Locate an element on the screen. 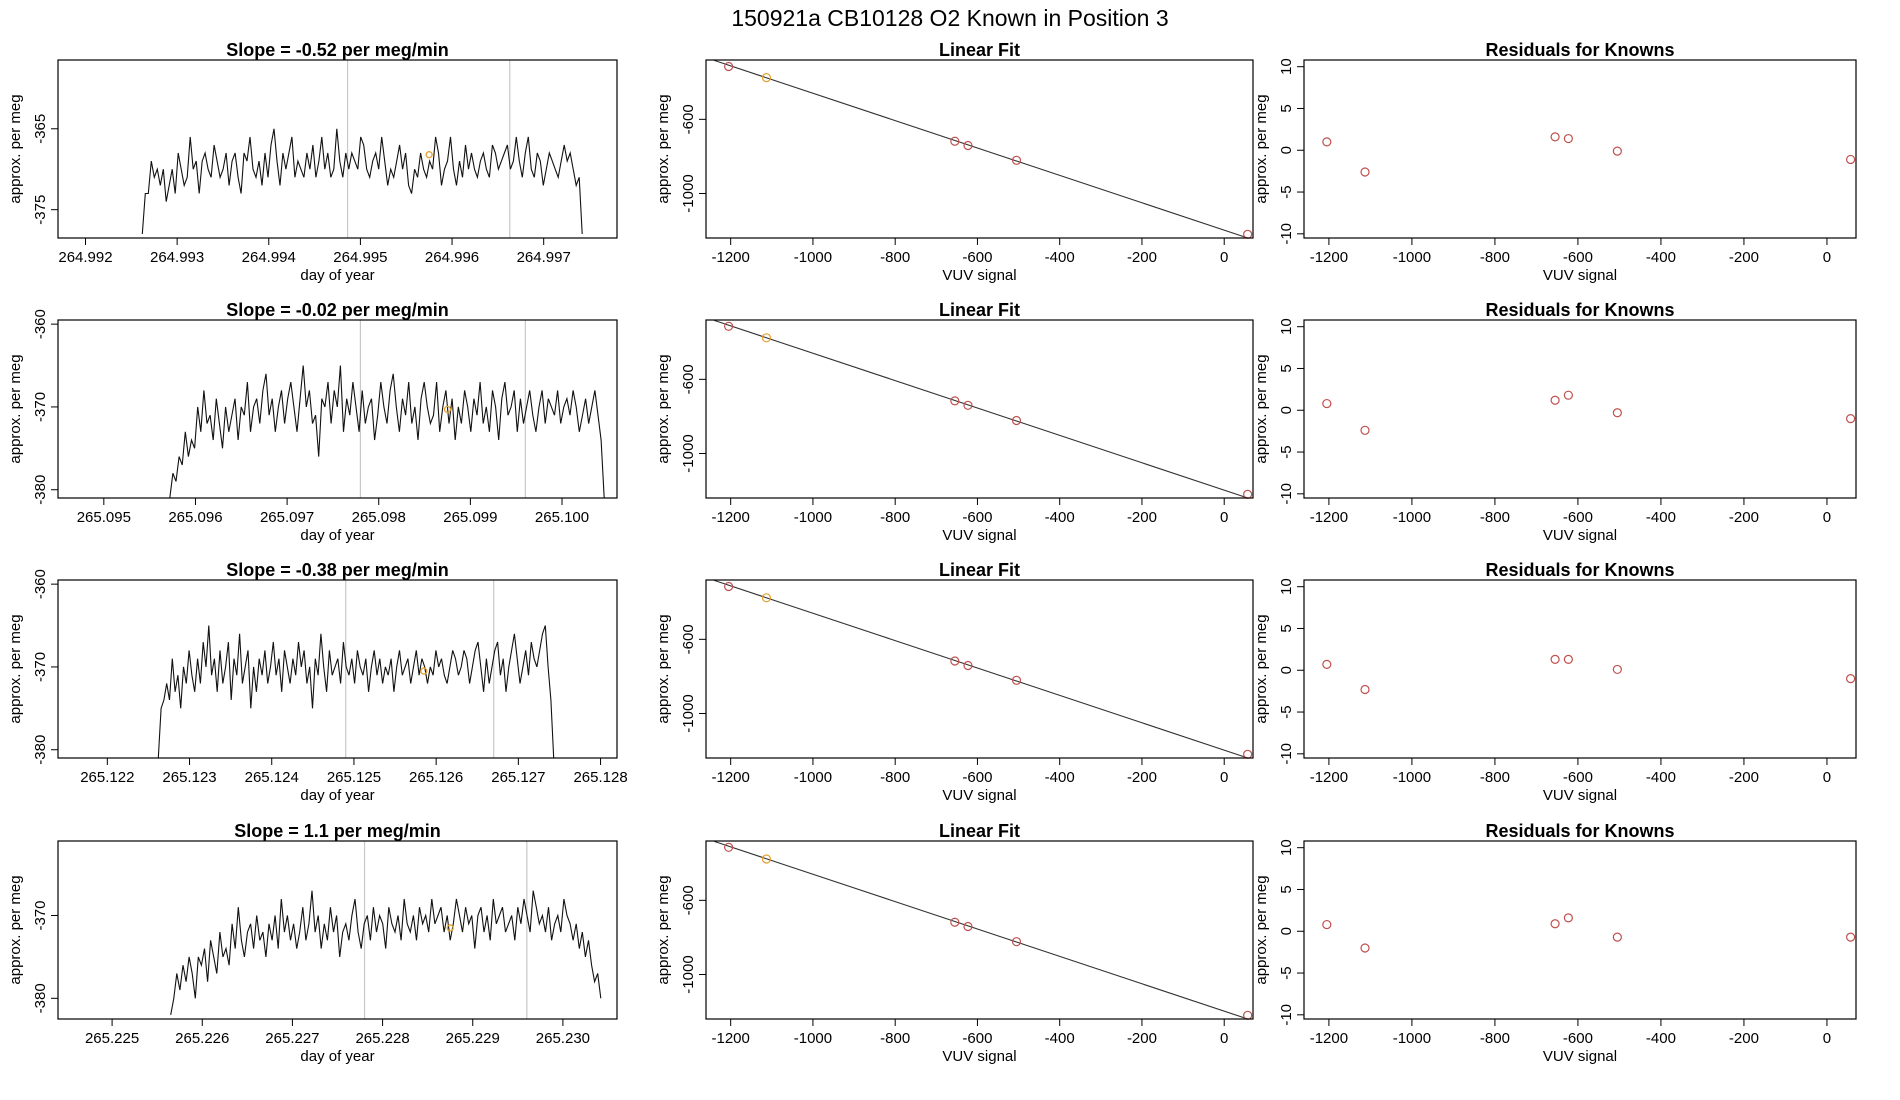 This screenshot has height=1100, width=1900. reference-point is located at coordinates (429, 155).